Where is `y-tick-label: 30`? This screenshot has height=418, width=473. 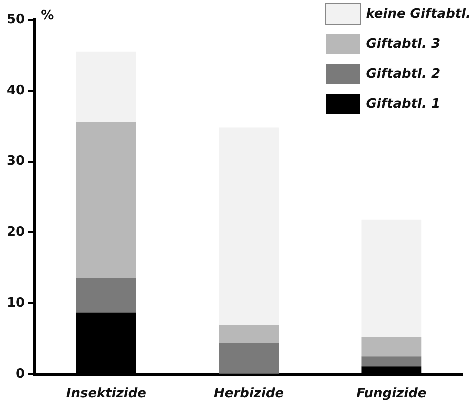
y-tick-label: 30 is located at coordinates (16, 162).